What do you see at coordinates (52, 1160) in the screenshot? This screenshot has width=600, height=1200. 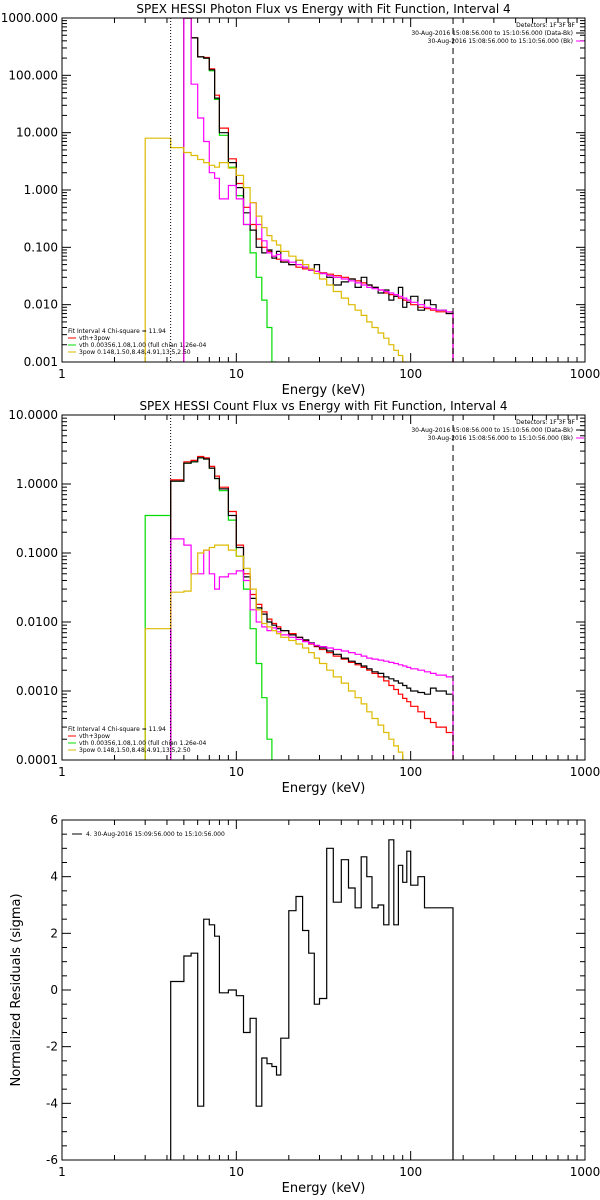 I see `y-tick-label: -6` at bounding box center [52, 1160].